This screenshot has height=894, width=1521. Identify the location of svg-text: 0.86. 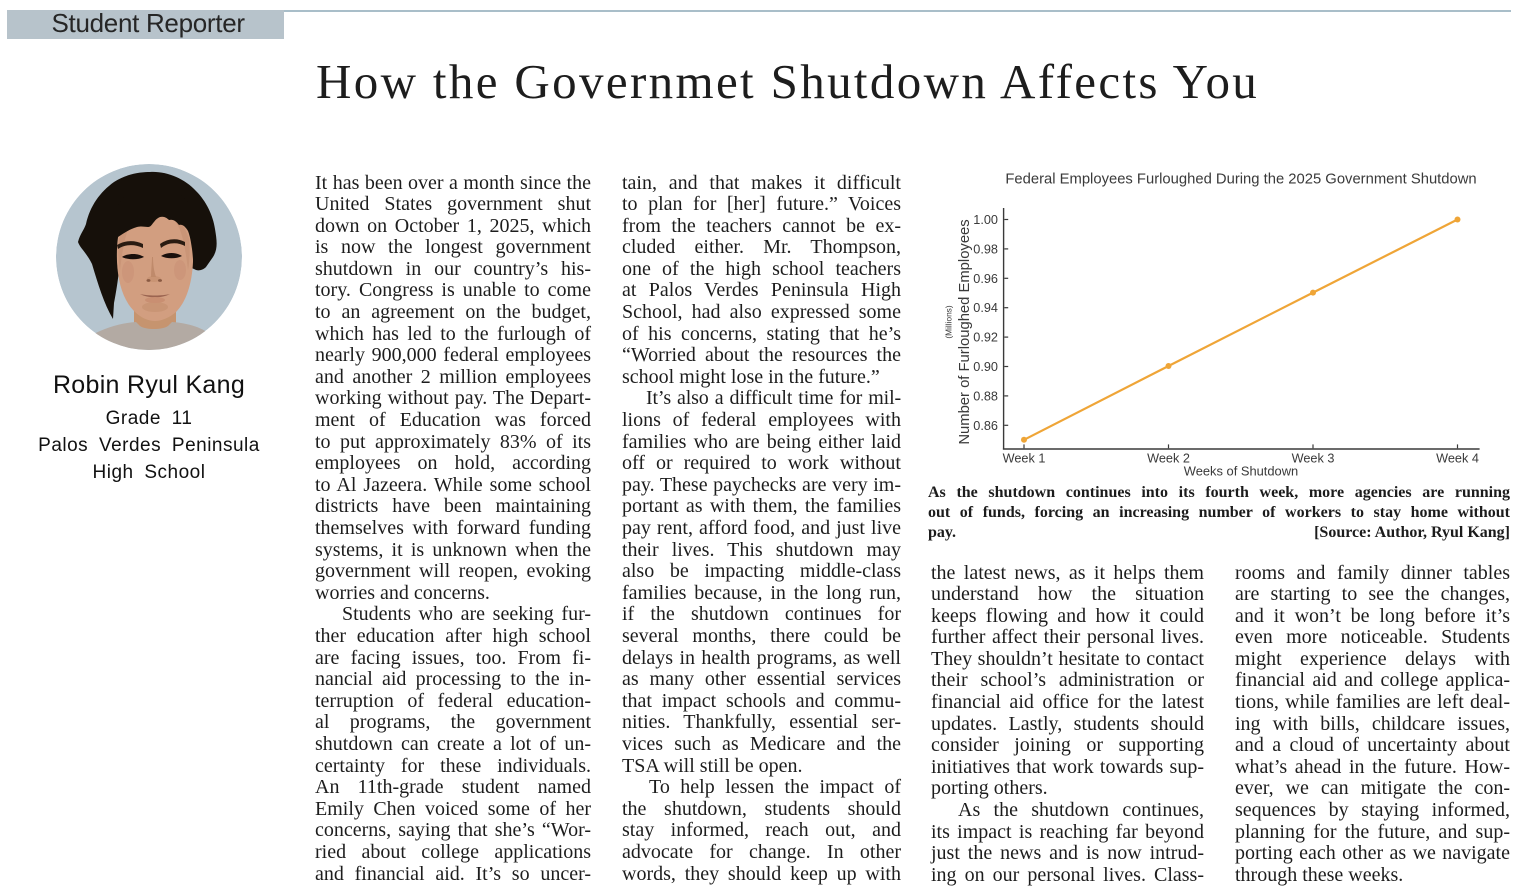
(985, 426).